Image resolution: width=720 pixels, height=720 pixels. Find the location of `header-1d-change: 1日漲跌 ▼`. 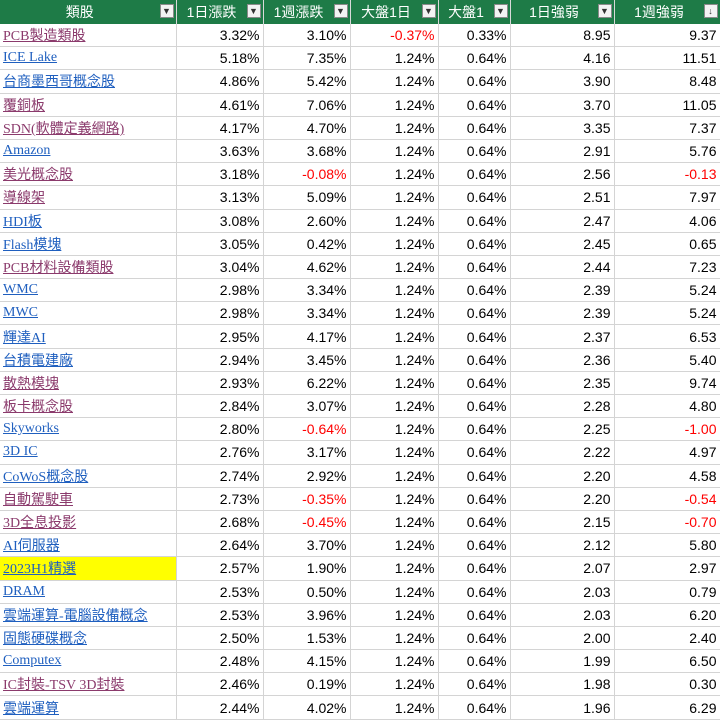

header-1d-change: 1日漲跌 ▼ is located at coordinates (220, 12).